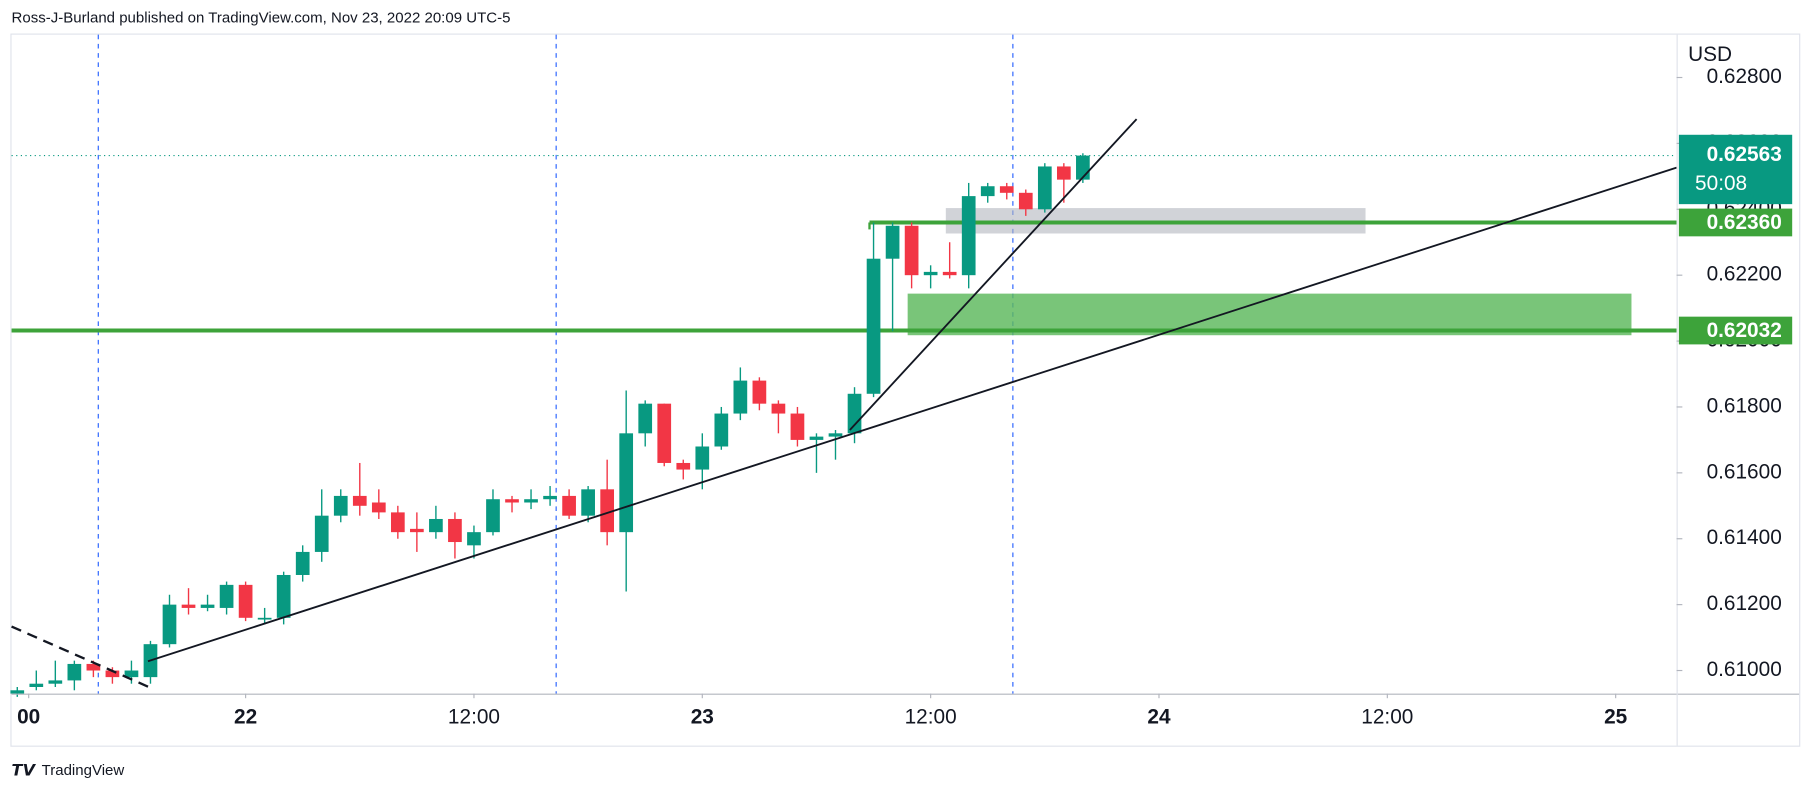 The image size is (1813, 793). I want to click on level-label: 0.62032, so click(1744, 330).